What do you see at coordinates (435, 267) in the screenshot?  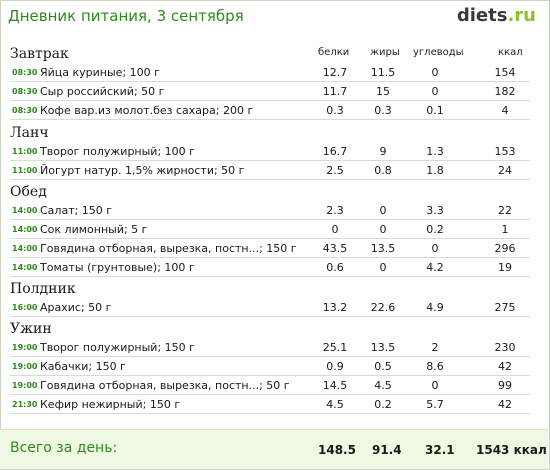 I see `carbs-value: 4.2` at bounding box center [435, 267].